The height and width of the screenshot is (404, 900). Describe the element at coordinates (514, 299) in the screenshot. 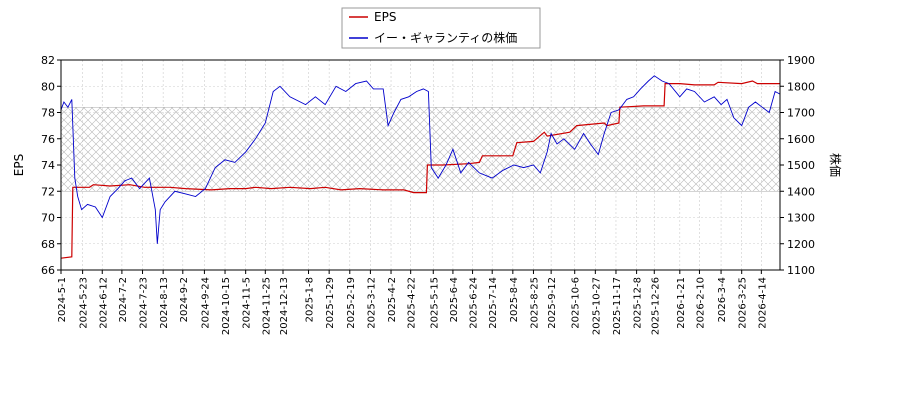

I see `x-tick-label: 2025-8-4` at that location.